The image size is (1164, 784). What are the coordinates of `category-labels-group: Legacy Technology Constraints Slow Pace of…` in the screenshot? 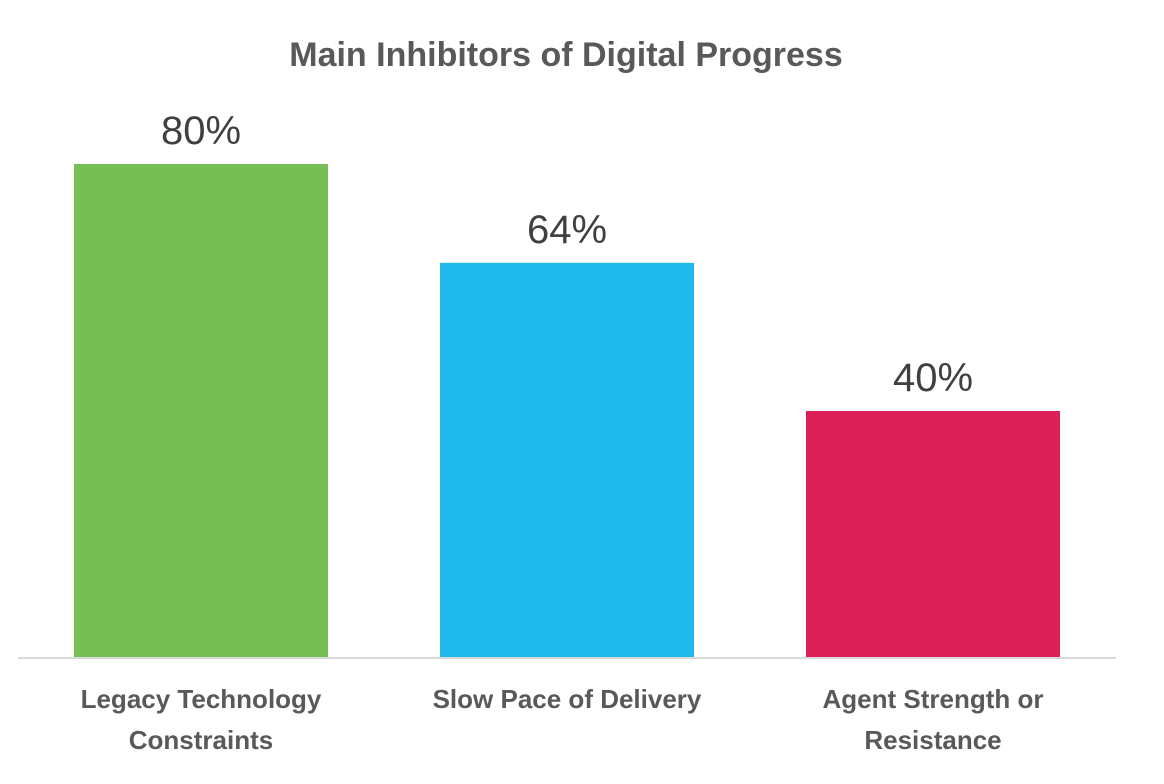 It's located at (562, 719).